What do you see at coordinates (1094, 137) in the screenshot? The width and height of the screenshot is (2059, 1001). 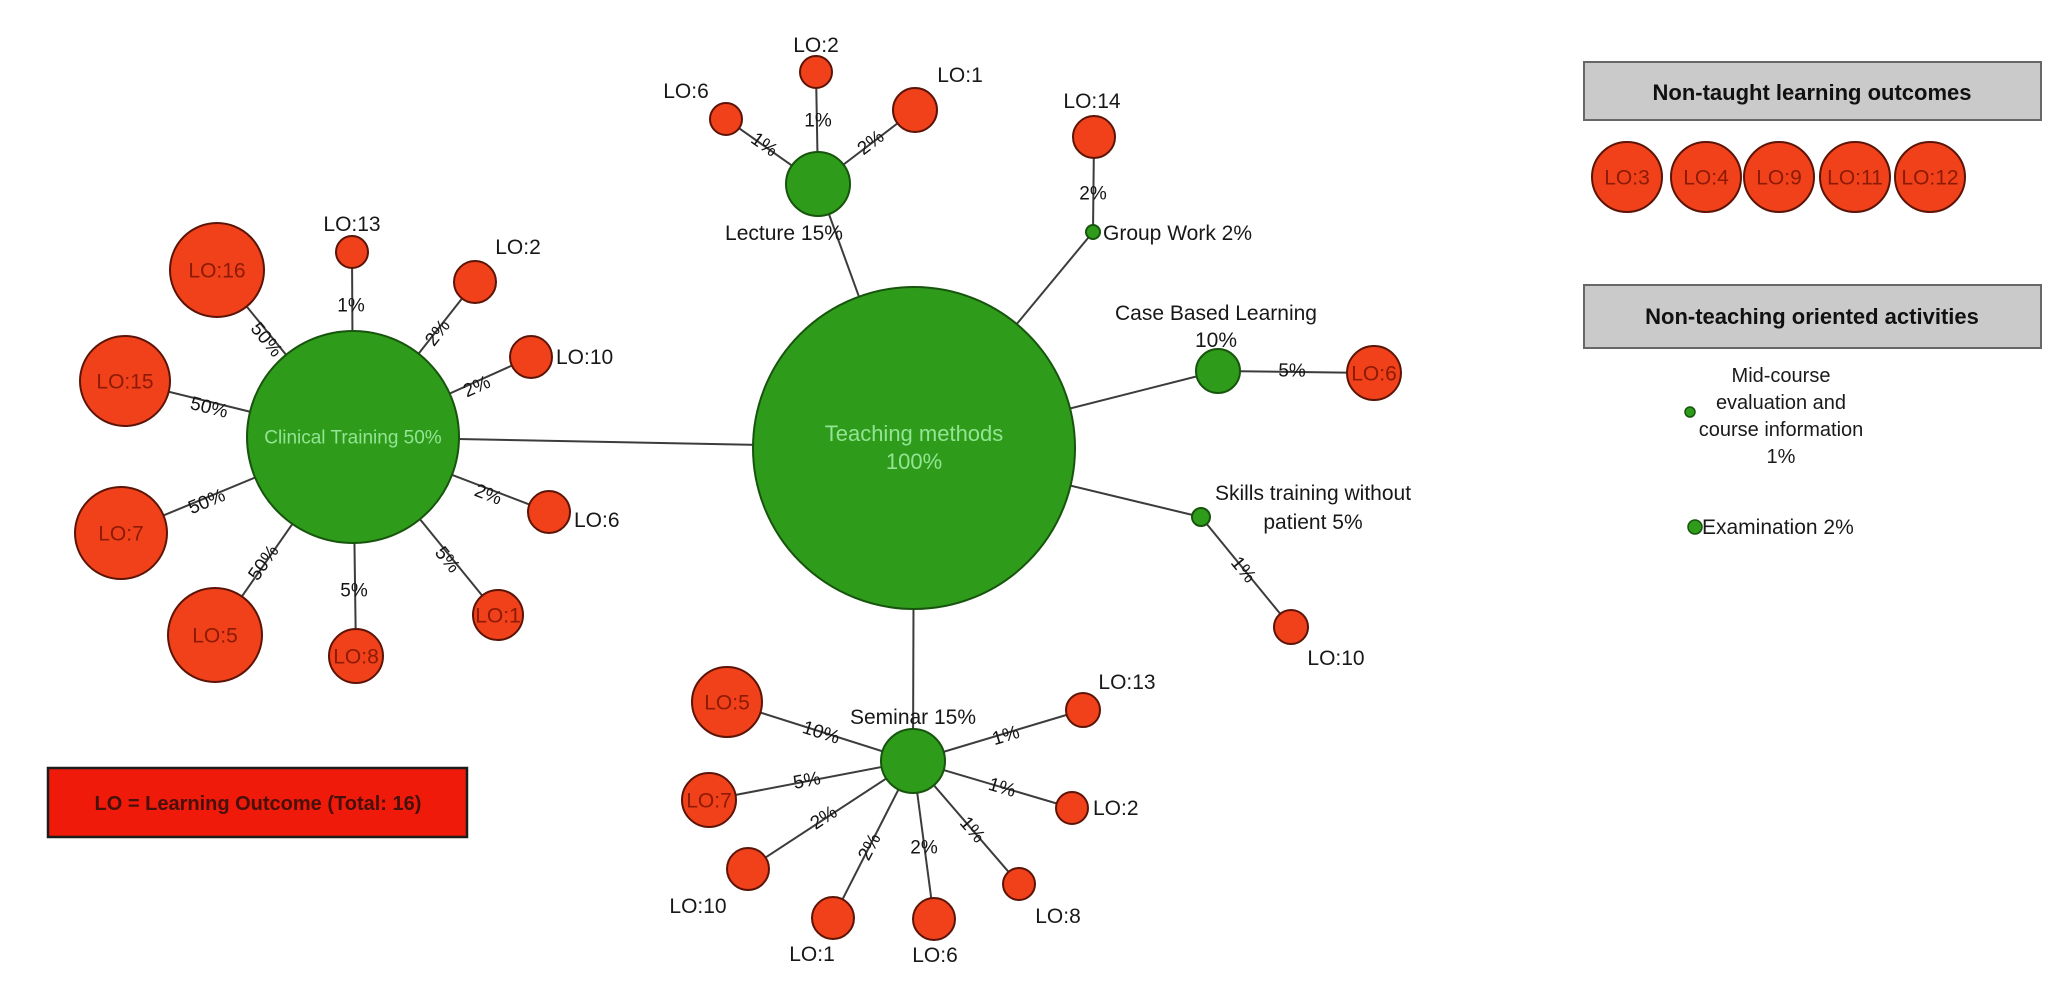 I see `outcome-node-lo14` at bounding box center [1094, 137].